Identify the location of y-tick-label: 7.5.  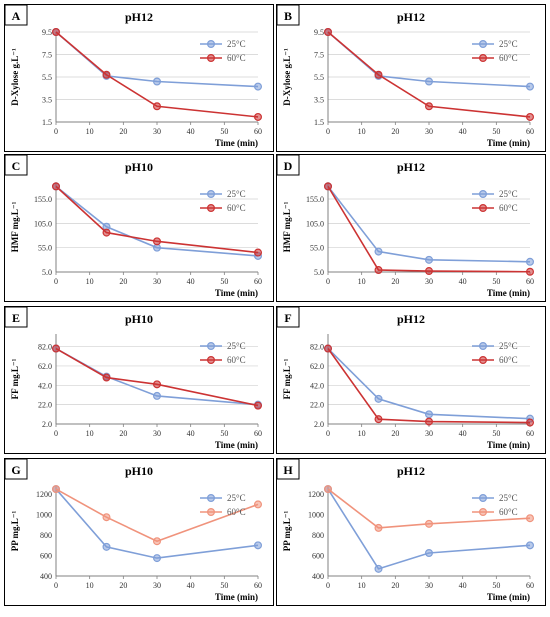
(319, 55).